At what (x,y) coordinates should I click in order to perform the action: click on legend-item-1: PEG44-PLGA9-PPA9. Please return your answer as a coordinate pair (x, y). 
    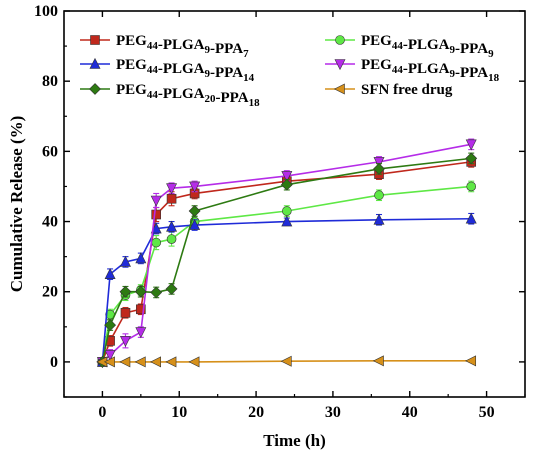
    Looking at the image, I should click on (409, 46).